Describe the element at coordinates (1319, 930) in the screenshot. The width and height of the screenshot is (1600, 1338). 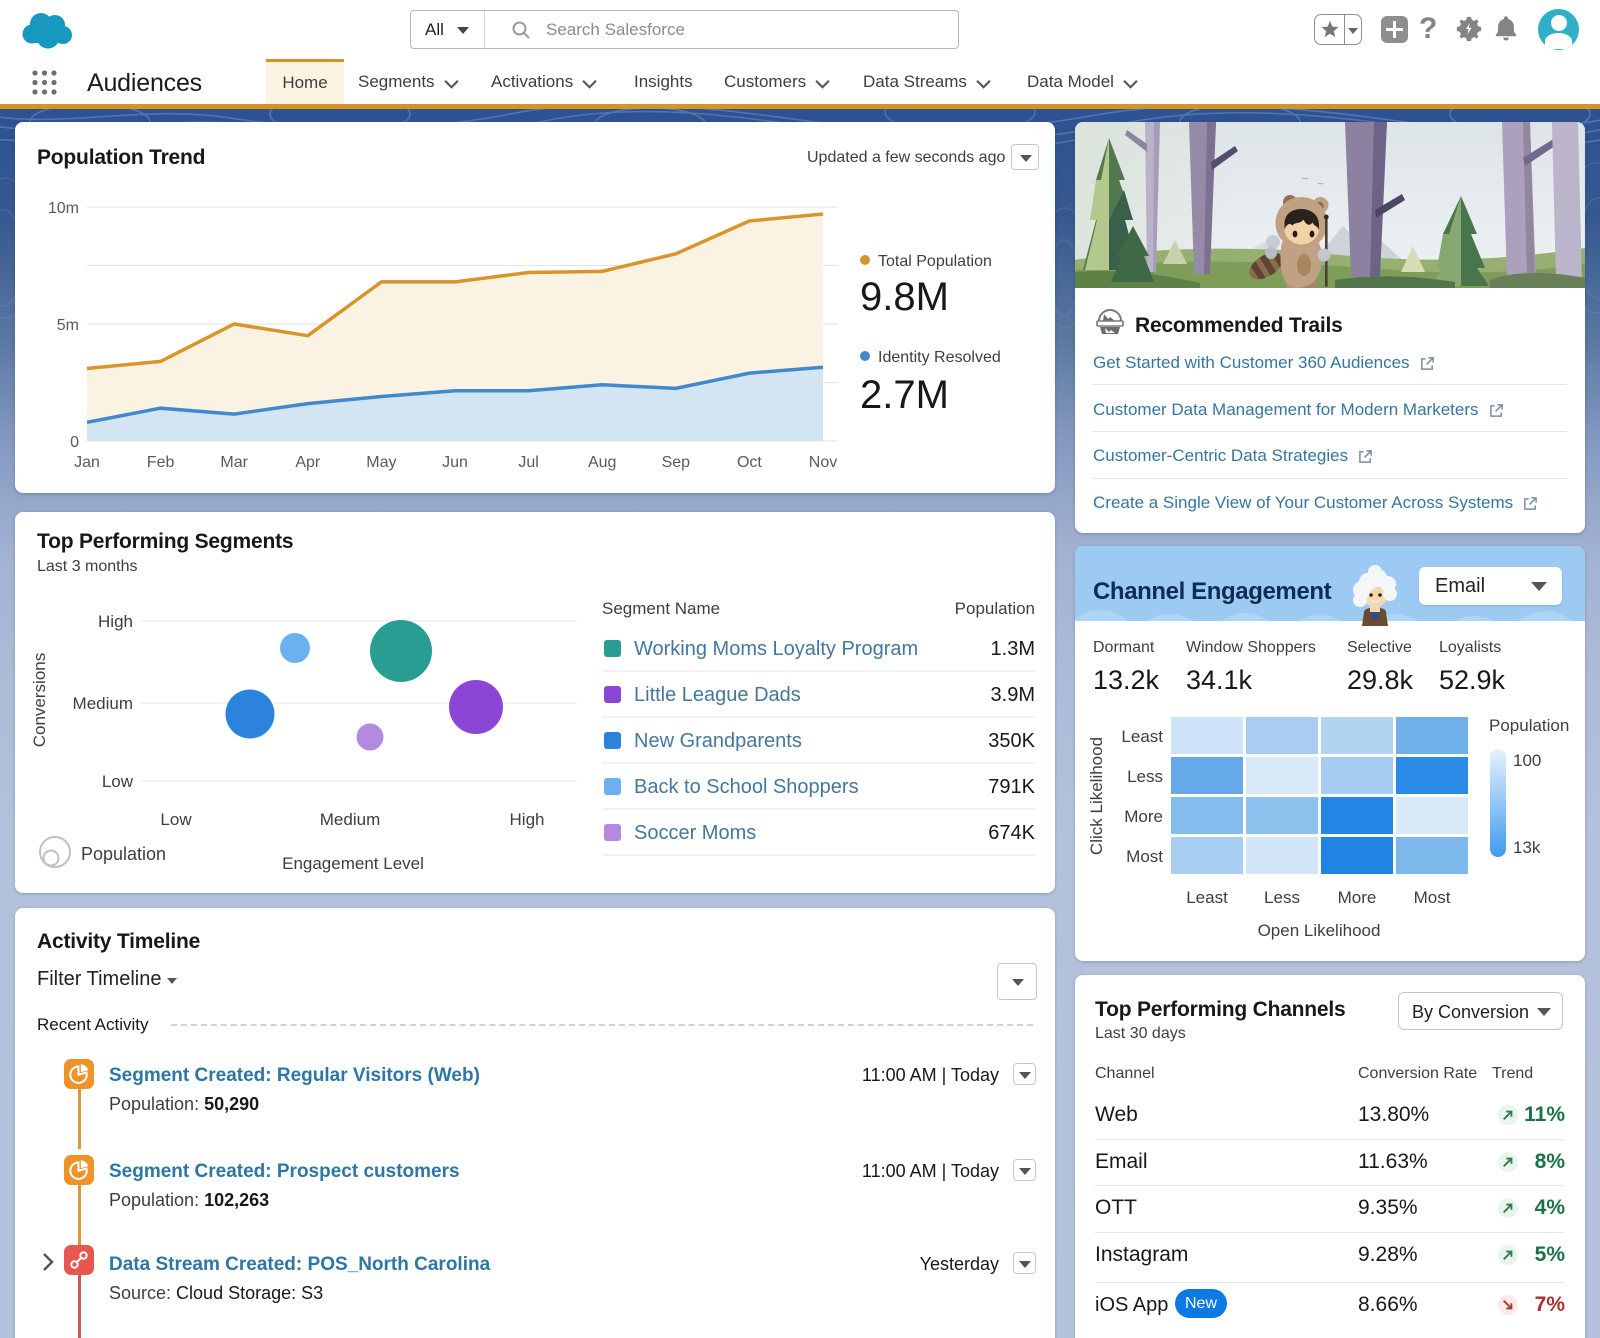
I see `svg-text: Open Likelihood` at that location.